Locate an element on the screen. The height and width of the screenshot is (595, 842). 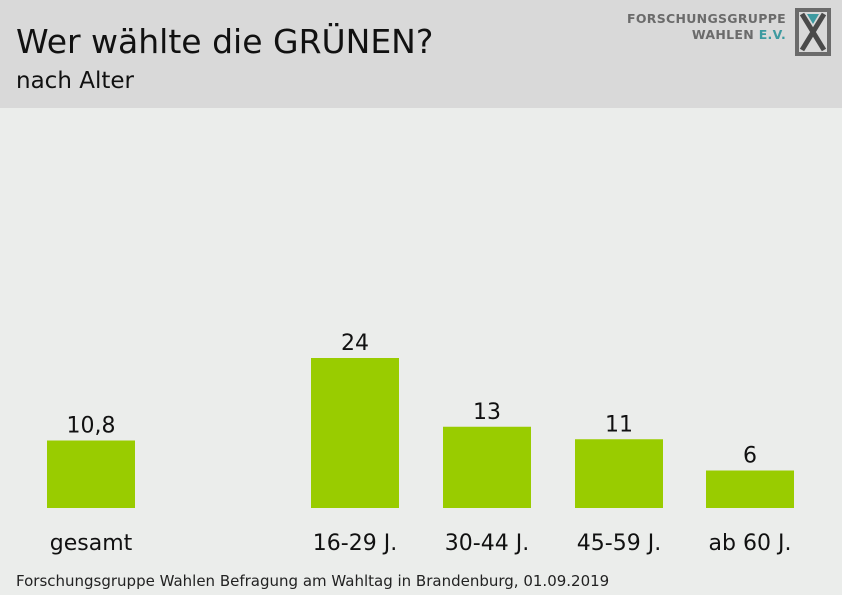
value-label-0: 10,8 is located at coordinates (91, 426).